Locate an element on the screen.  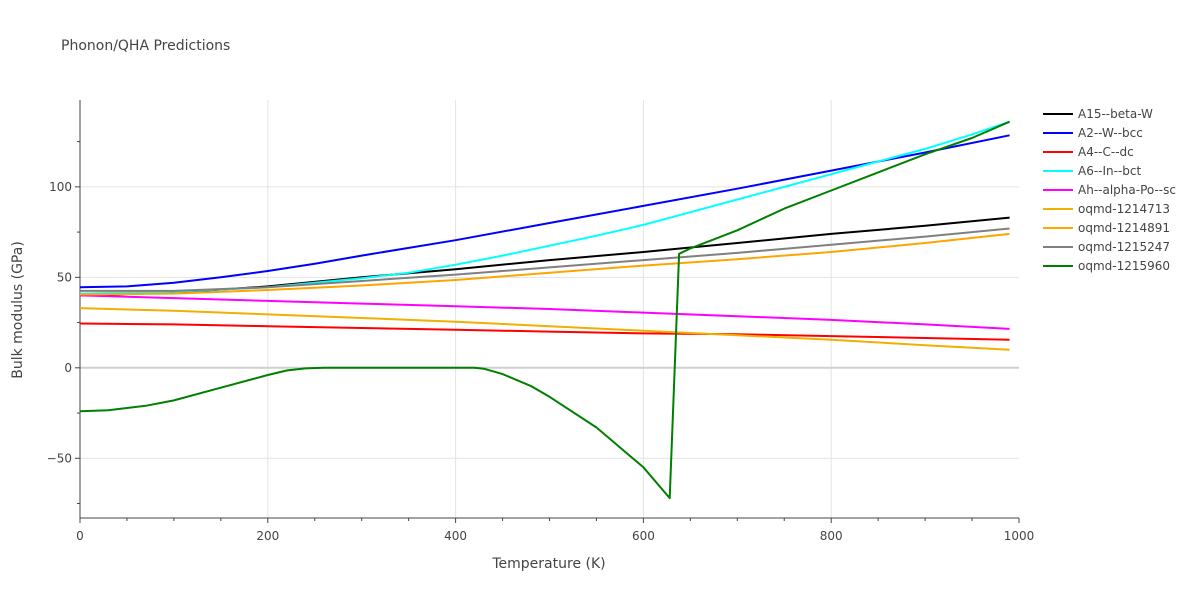
legend-label: A6--In--bct is located at coordinates (1110, 171).